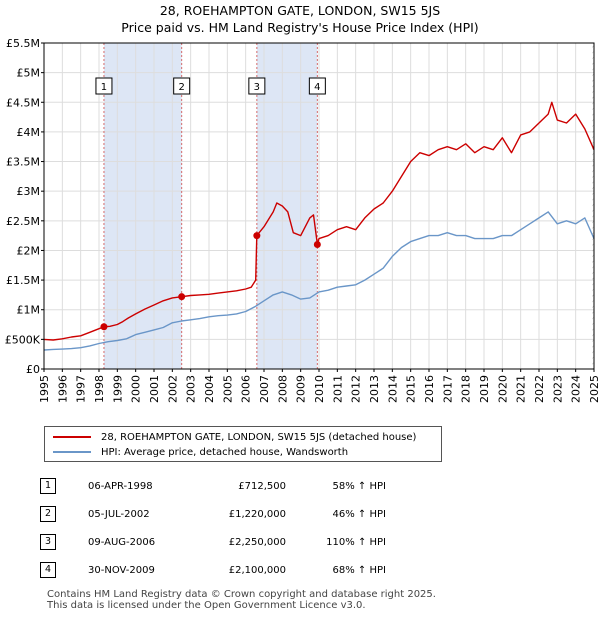 This screenshot has height=620, width=600. I want to click on x-tick-label: 2015, so click(411, 389).